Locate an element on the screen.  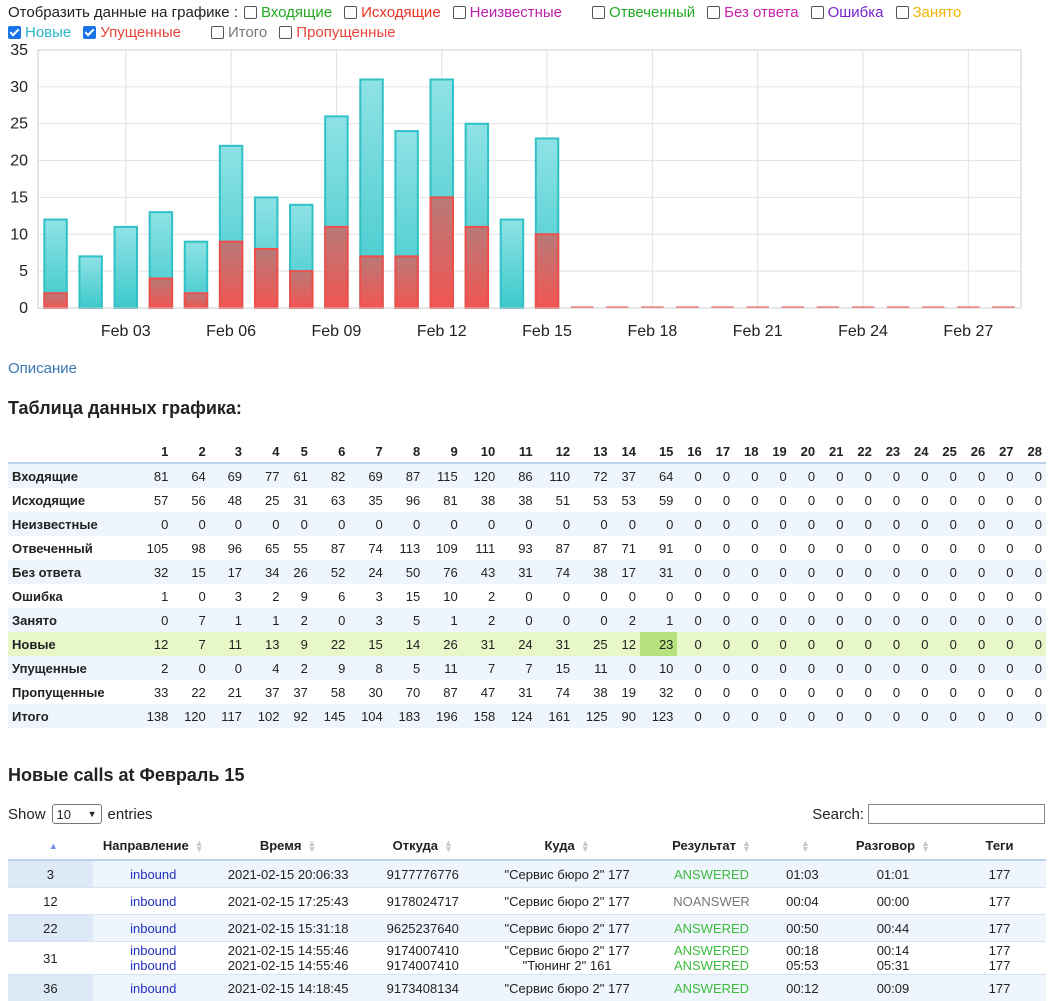
toggle-outgoing: Исходящие is located at coordinates (392, 12).